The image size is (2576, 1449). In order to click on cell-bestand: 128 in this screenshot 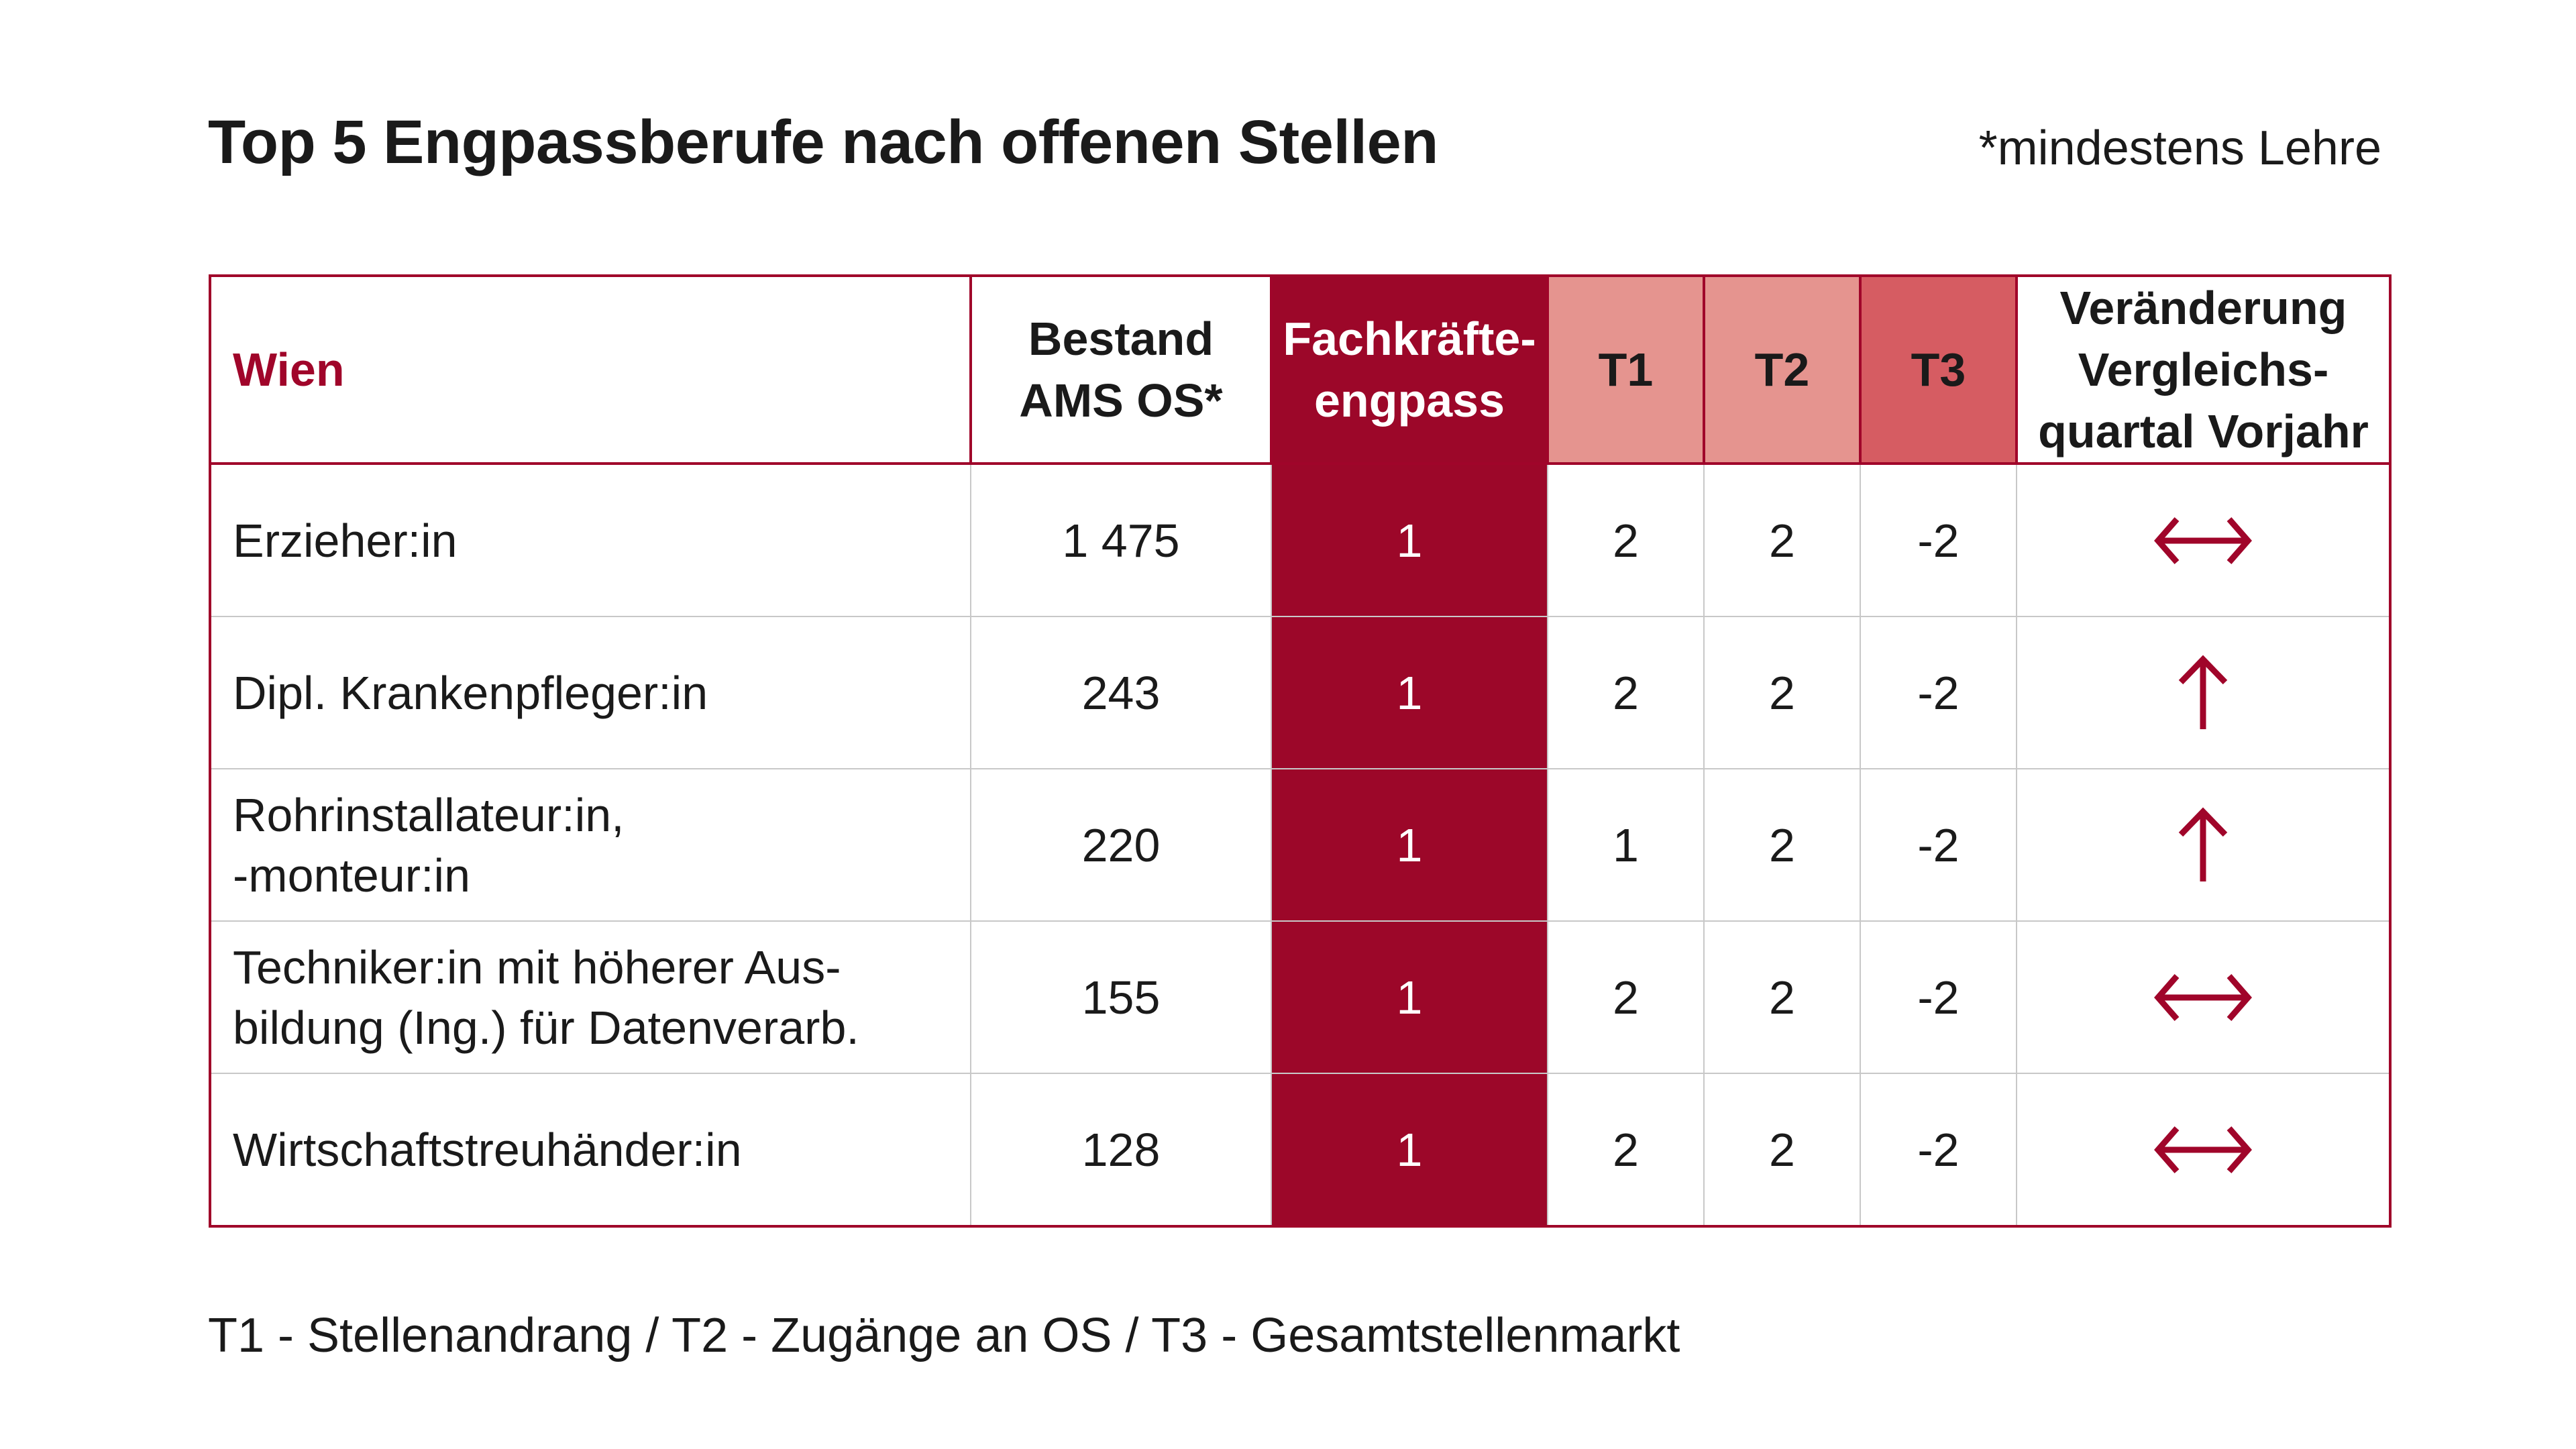, I will do `click(1120, 1149)`.